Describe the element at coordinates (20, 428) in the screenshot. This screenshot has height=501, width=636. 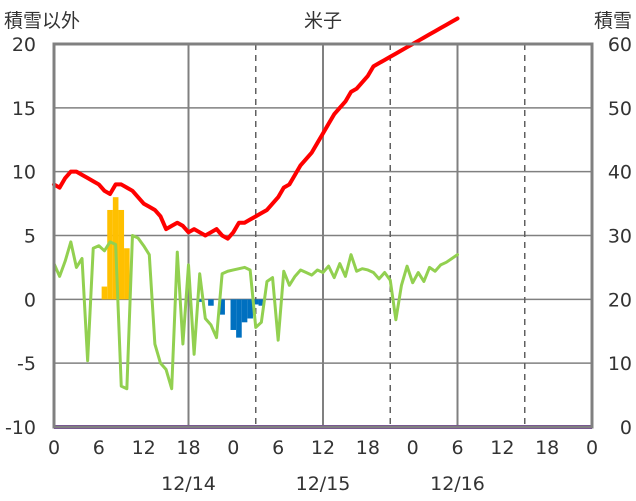
I see `left-tick-label: -10` at that location.